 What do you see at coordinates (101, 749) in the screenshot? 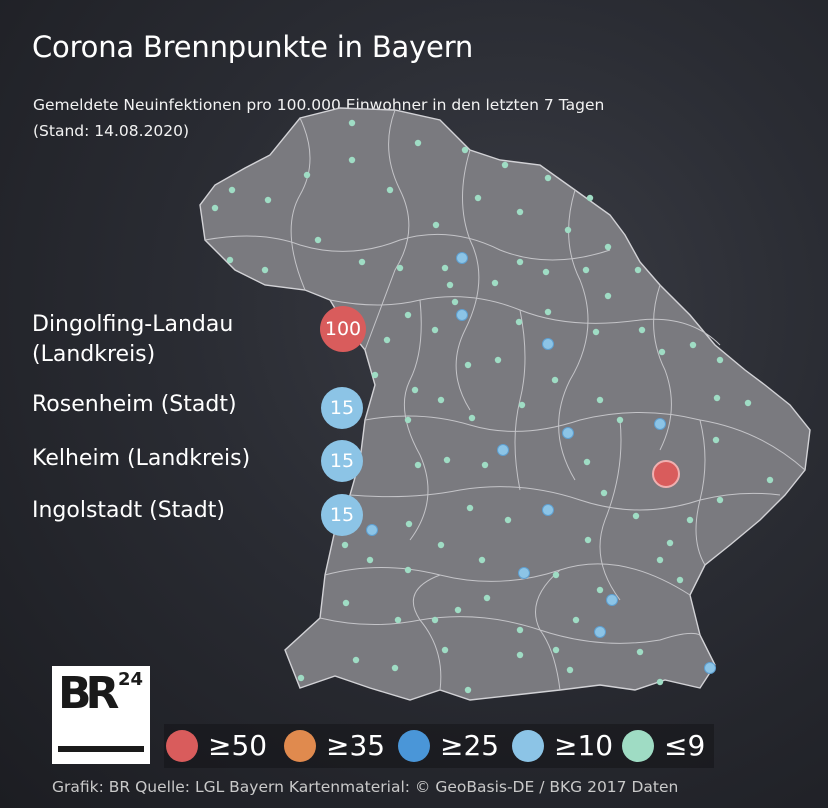
I see `br24-logo-bar` at bounding box center [101, 749].